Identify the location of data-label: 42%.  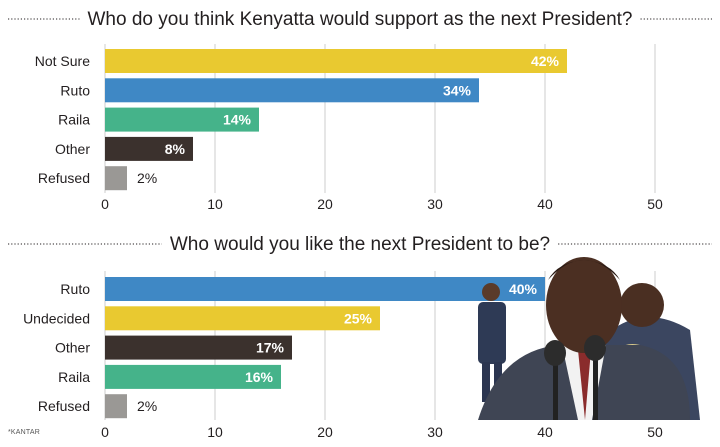
(545, 61).